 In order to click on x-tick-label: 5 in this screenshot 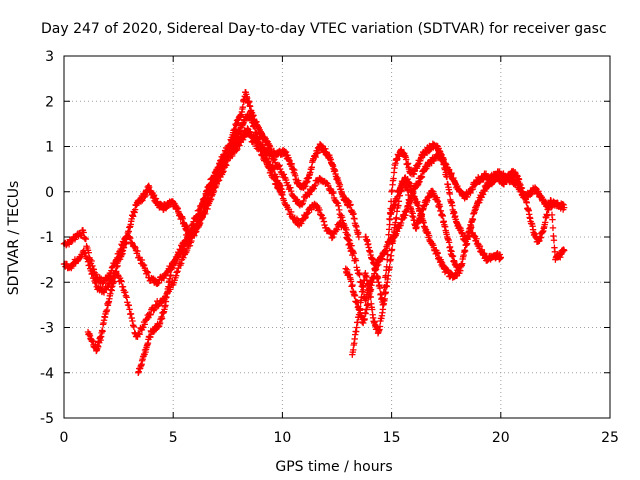, I will do `click(173, 438)`.